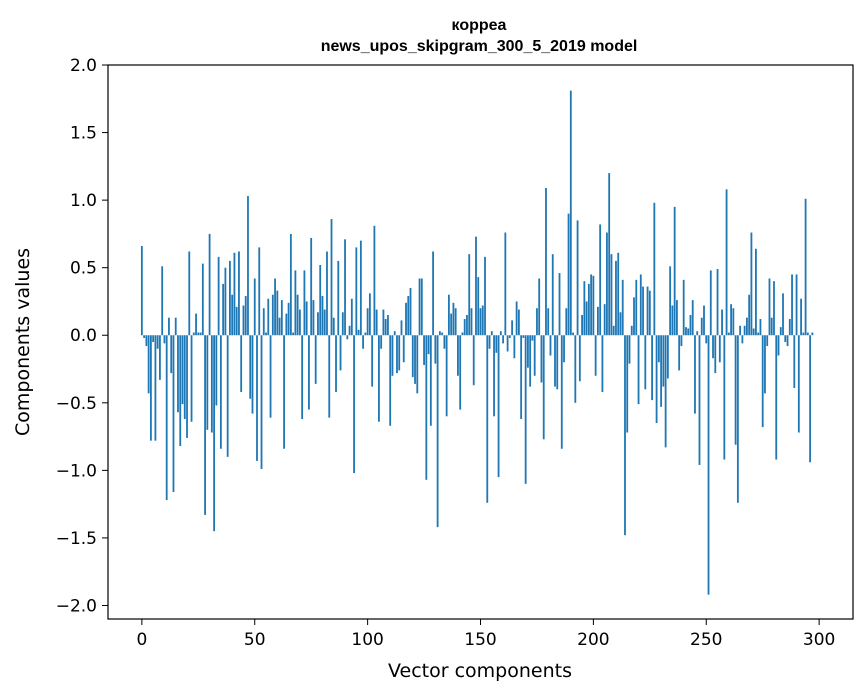  Describe the element at coordinates (83, 66) in the screenshot. I see `y-tick-label: 2.0` at that location.